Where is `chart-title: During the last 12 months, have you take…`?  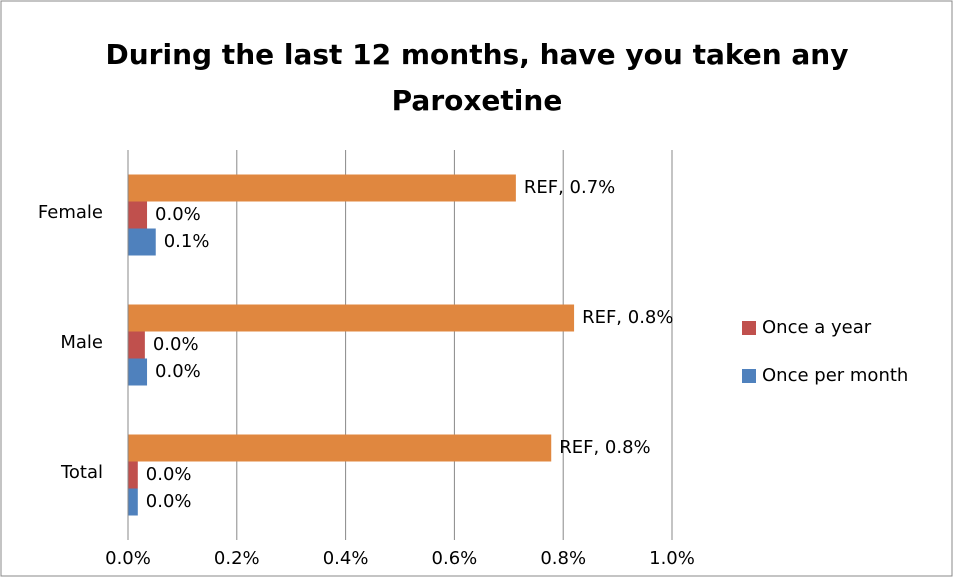
chart-title: During the last 12 months, have you take… is located at coordinates (477, 77).